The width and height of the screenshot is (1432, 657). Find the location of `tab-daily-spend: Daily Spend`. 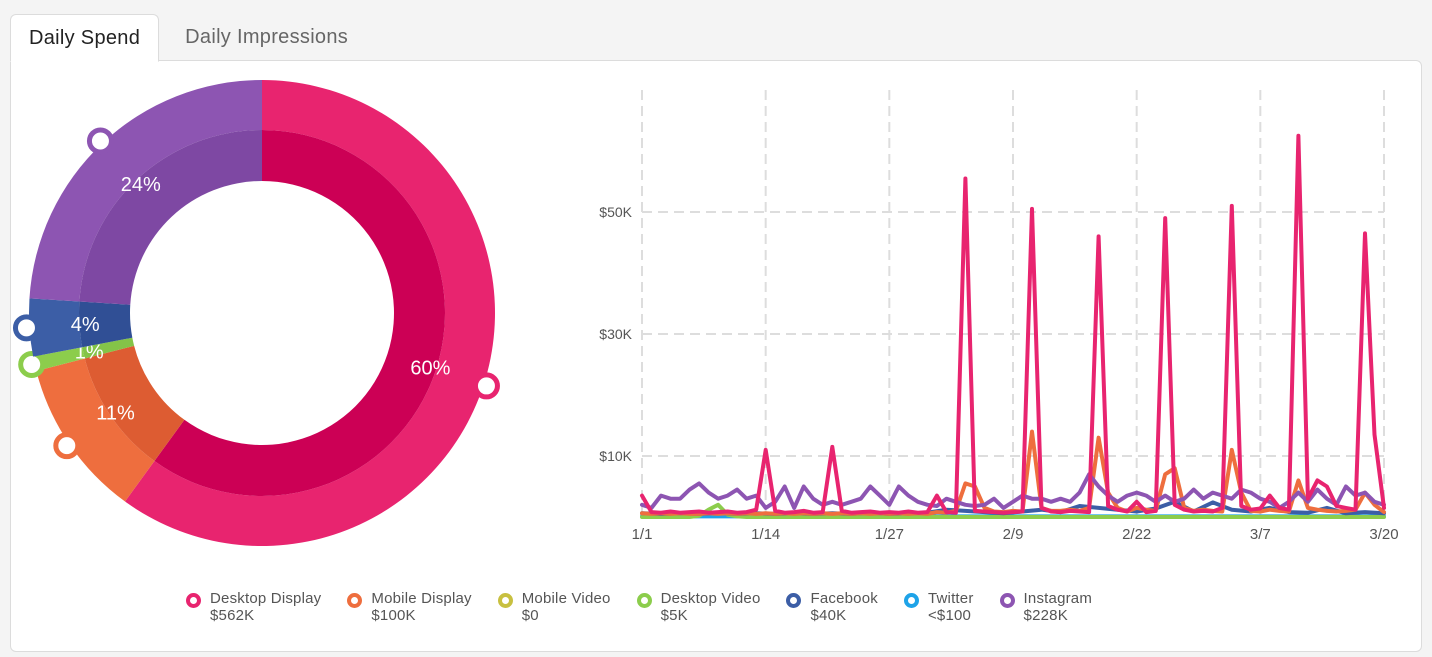

tab-daily-spend: Daily Spend is located at coordinates (85, 38).